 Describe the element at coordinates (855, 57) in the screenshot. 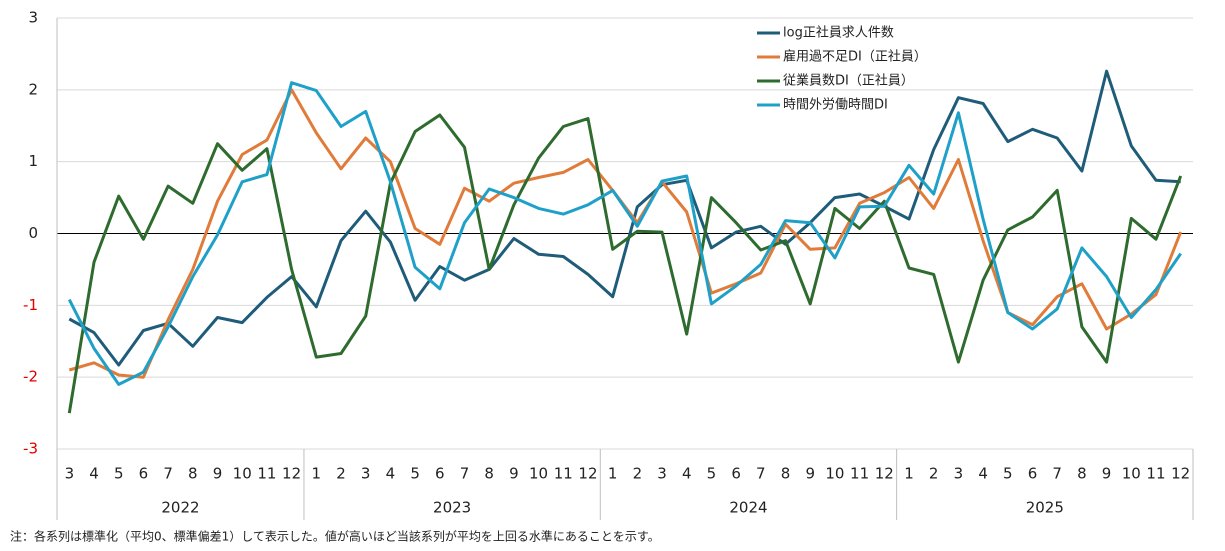

I see `legend-label: 雇用過不足DI（正社員）` at that location.